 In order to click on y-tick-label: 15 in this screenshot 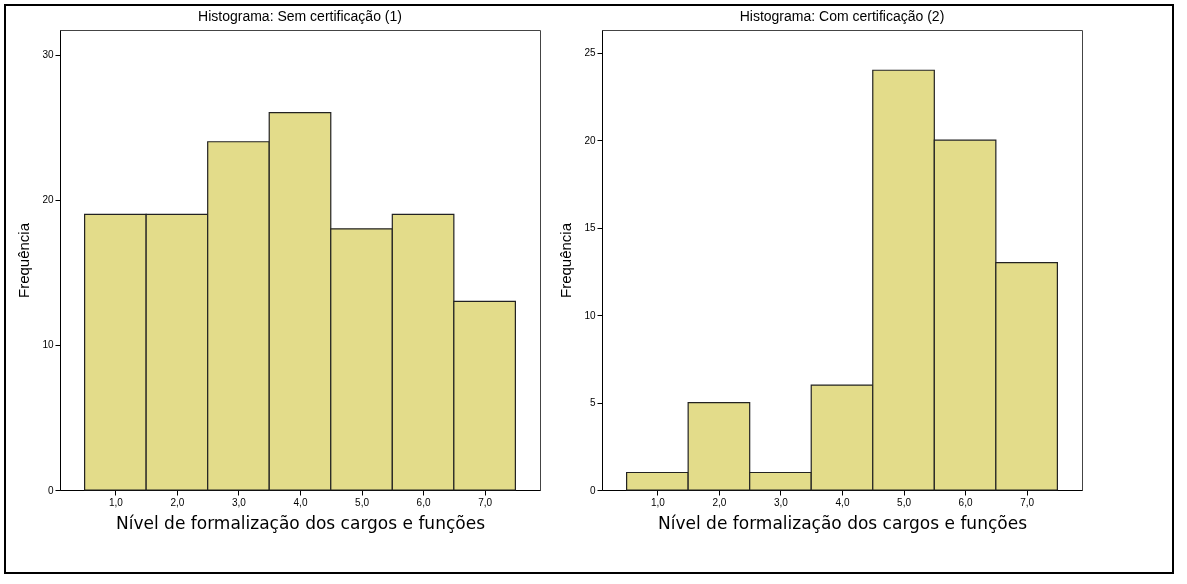, I will do `click(590, 228)`.